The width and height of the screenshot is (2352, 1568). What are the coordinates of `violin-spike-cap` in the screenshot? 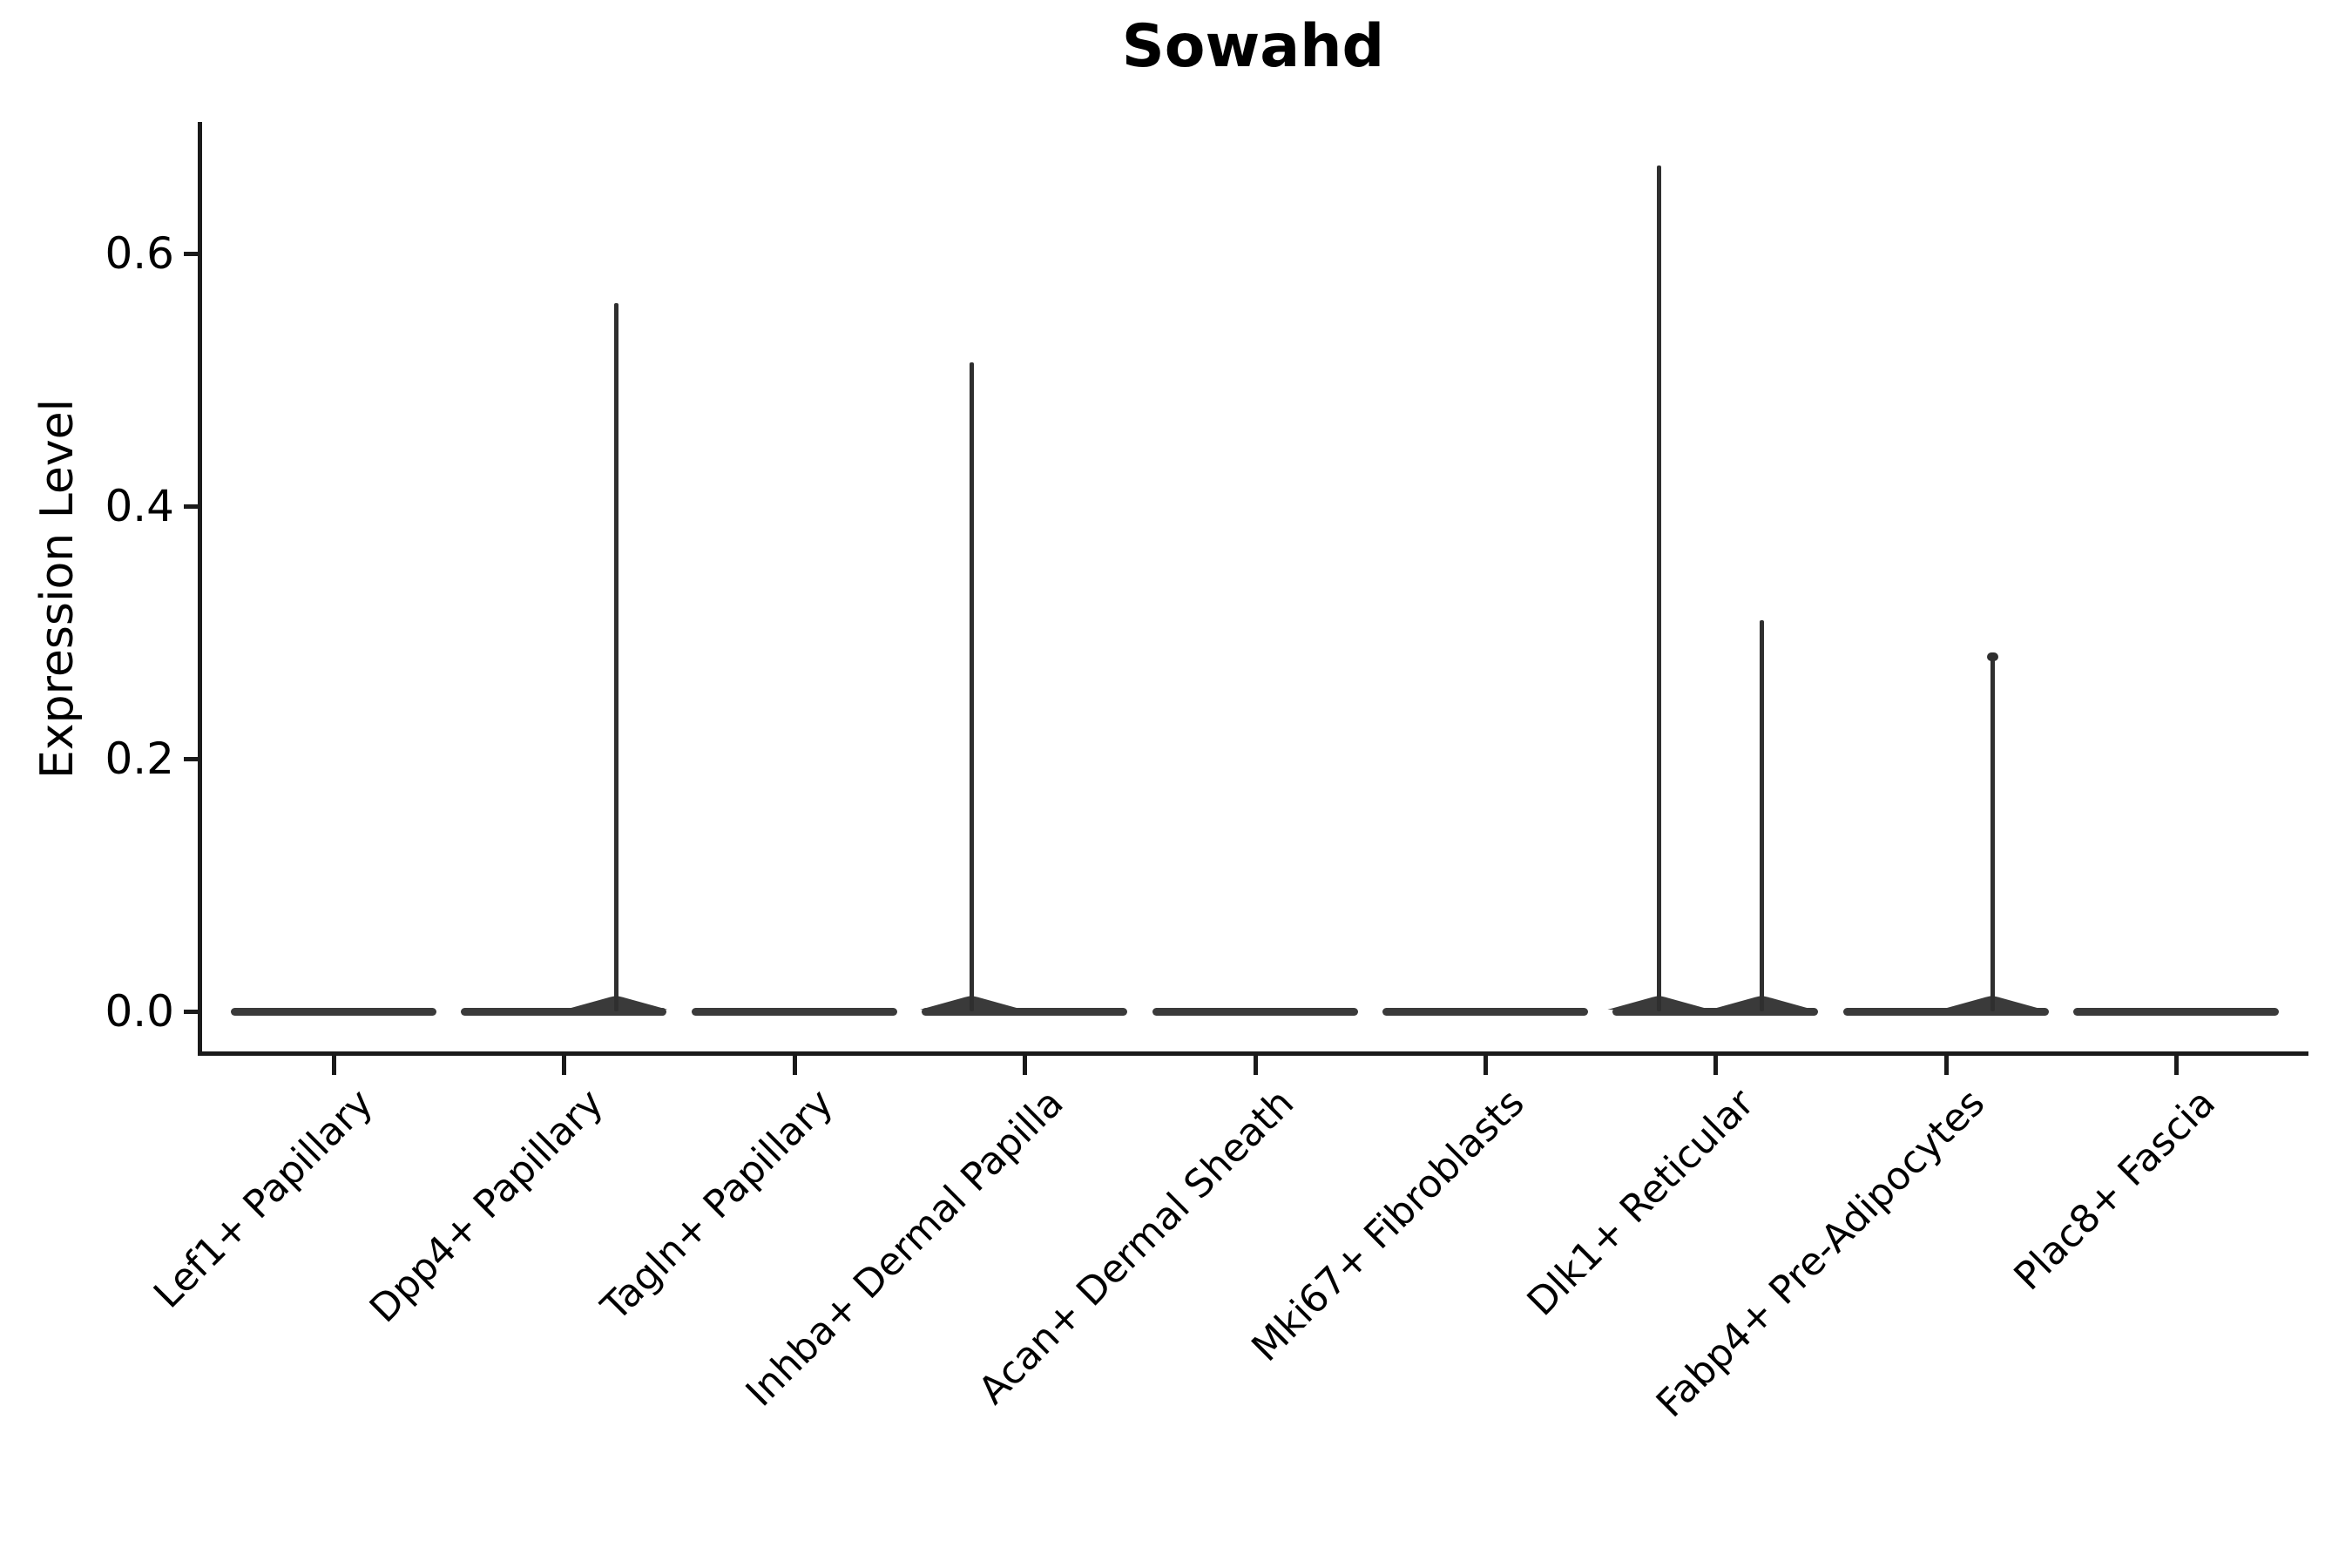 It's located at (1992, 657).